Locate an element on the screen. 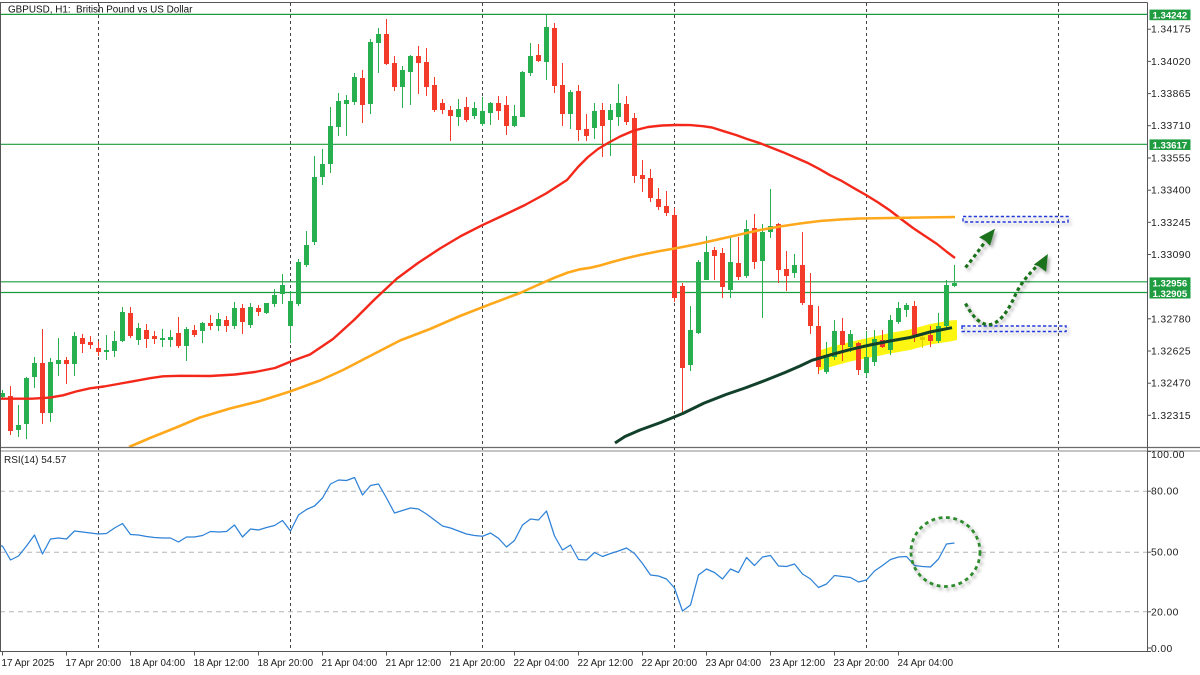 This screenshot has width=1200, height=675. svg-text: 1.34020 is located at coordinates (1171, 62).